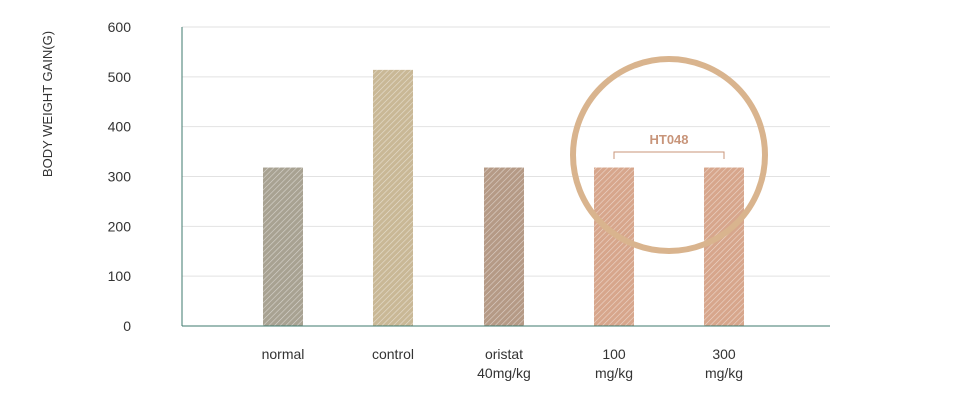  What do you see at coordinates (47, 104) in the screenshot?
I see `y-axis-title: BODY WEIGHT GAIN(G)` at bounding box center [47, 104].